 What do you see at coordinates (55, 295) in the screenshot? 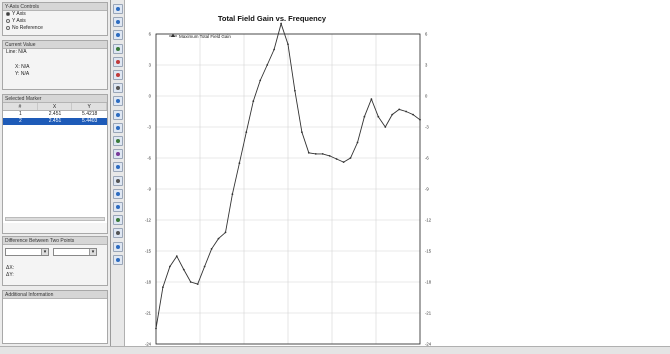
I see `info-group-title: Additional Information` at bounding box center [55, 295].